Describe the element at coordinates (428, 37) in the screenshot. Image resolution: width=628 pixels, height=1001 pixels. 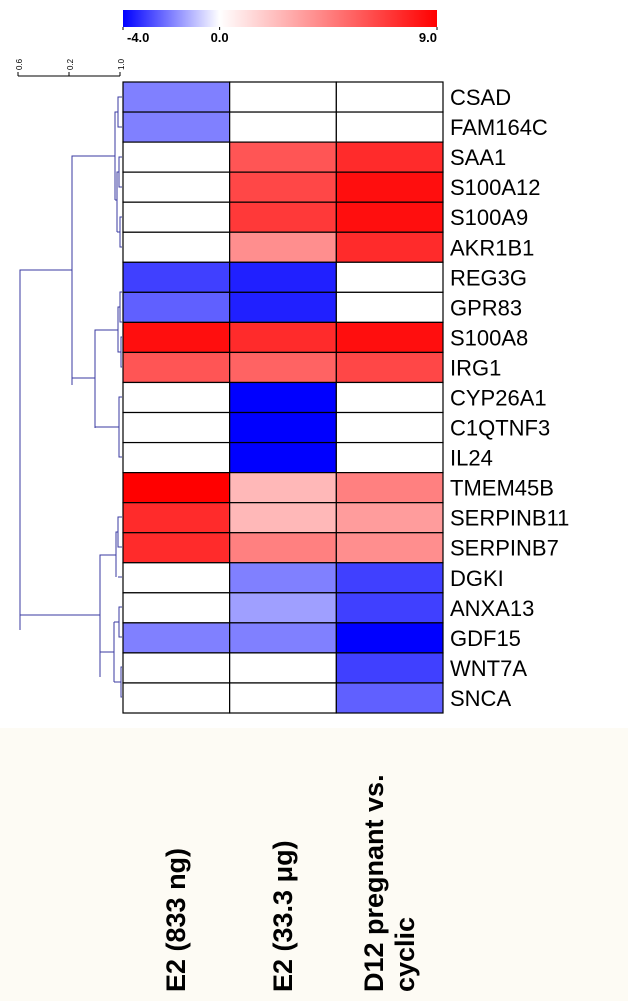
I see `colorbar-tick-label: 9.0` at that location.